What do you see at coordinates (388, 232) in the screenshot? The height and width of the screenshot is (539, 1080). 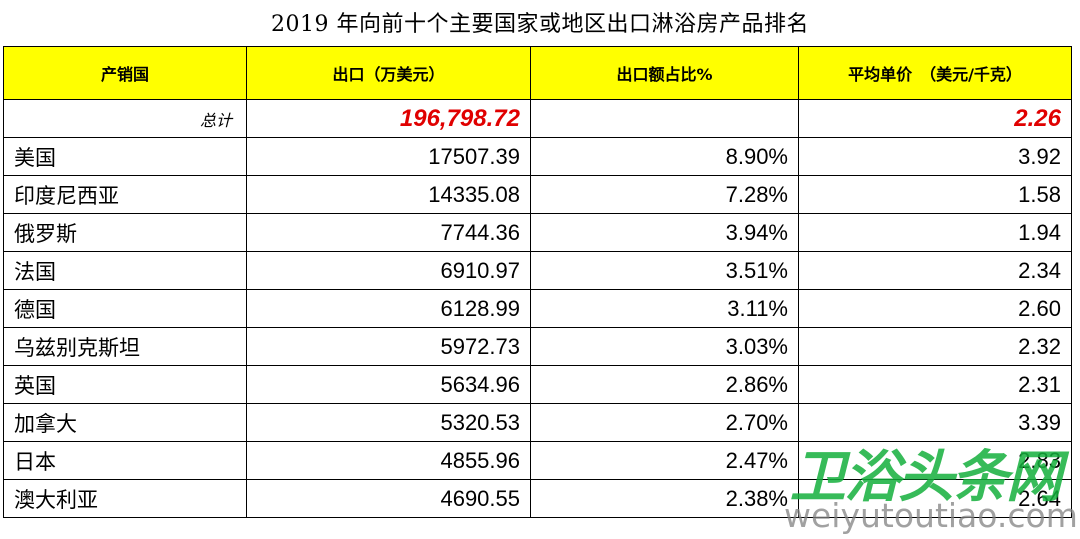 I see `export-cell: 7744.36` at bounding box center [388, 232].